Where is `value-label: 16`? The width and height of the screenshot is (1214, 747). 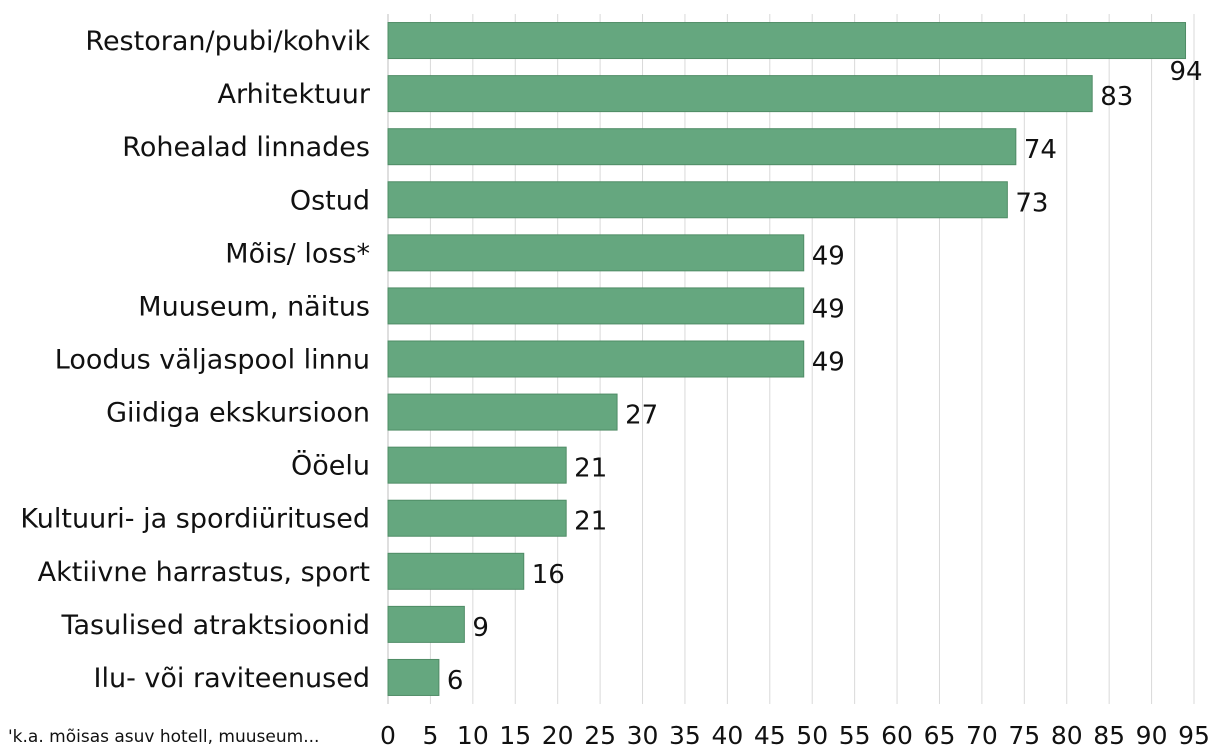 value-label: 16 is located at coordinates (548, 575).